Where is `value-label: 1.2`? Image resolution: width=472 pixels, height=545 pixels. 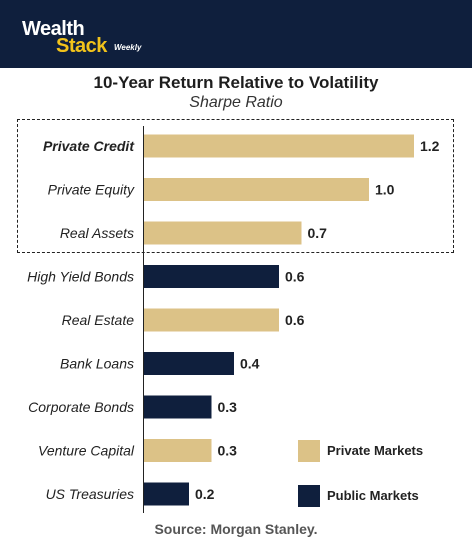 value-label: 1.2 is located at coordinates (430, 146).